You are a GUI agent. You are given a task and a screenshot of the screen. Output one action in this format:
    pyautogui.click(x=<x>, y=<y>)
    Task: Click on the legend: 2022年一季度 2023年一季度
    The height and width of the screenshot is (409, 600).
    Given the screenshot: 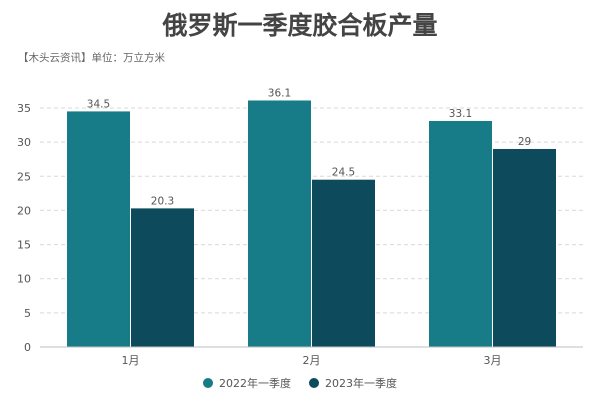 What is the action you would take?
    pyautogui.click(x=300, y=383)
    